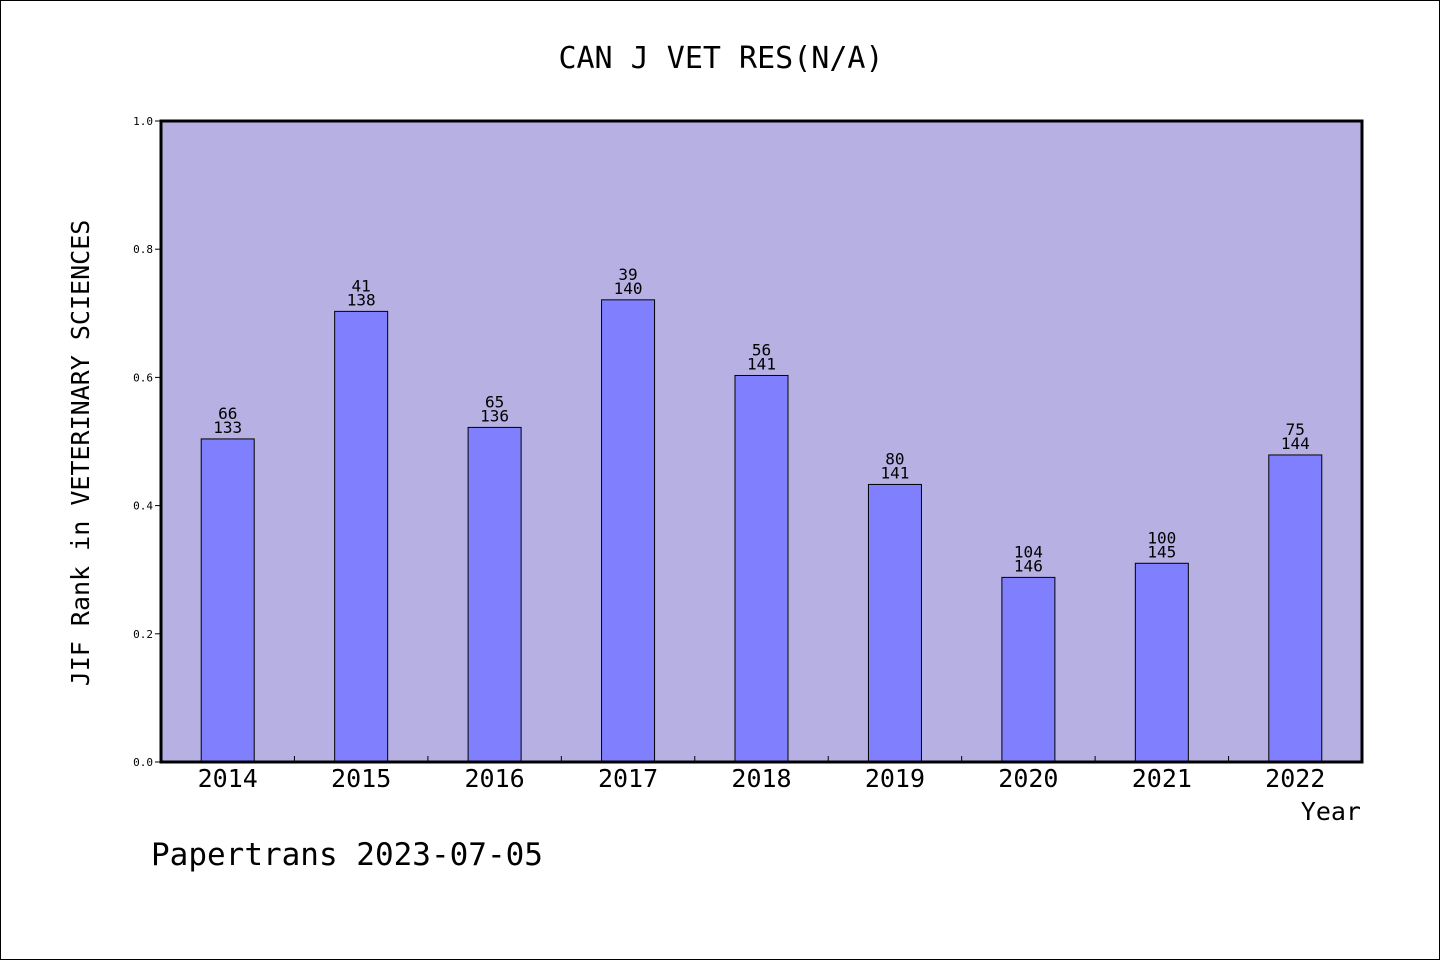 This screenshot has height=961, width=1440. Describe the element at coordinates (143, 121) in the screenshot. I see `y-tick-label: 1.0` at that location.